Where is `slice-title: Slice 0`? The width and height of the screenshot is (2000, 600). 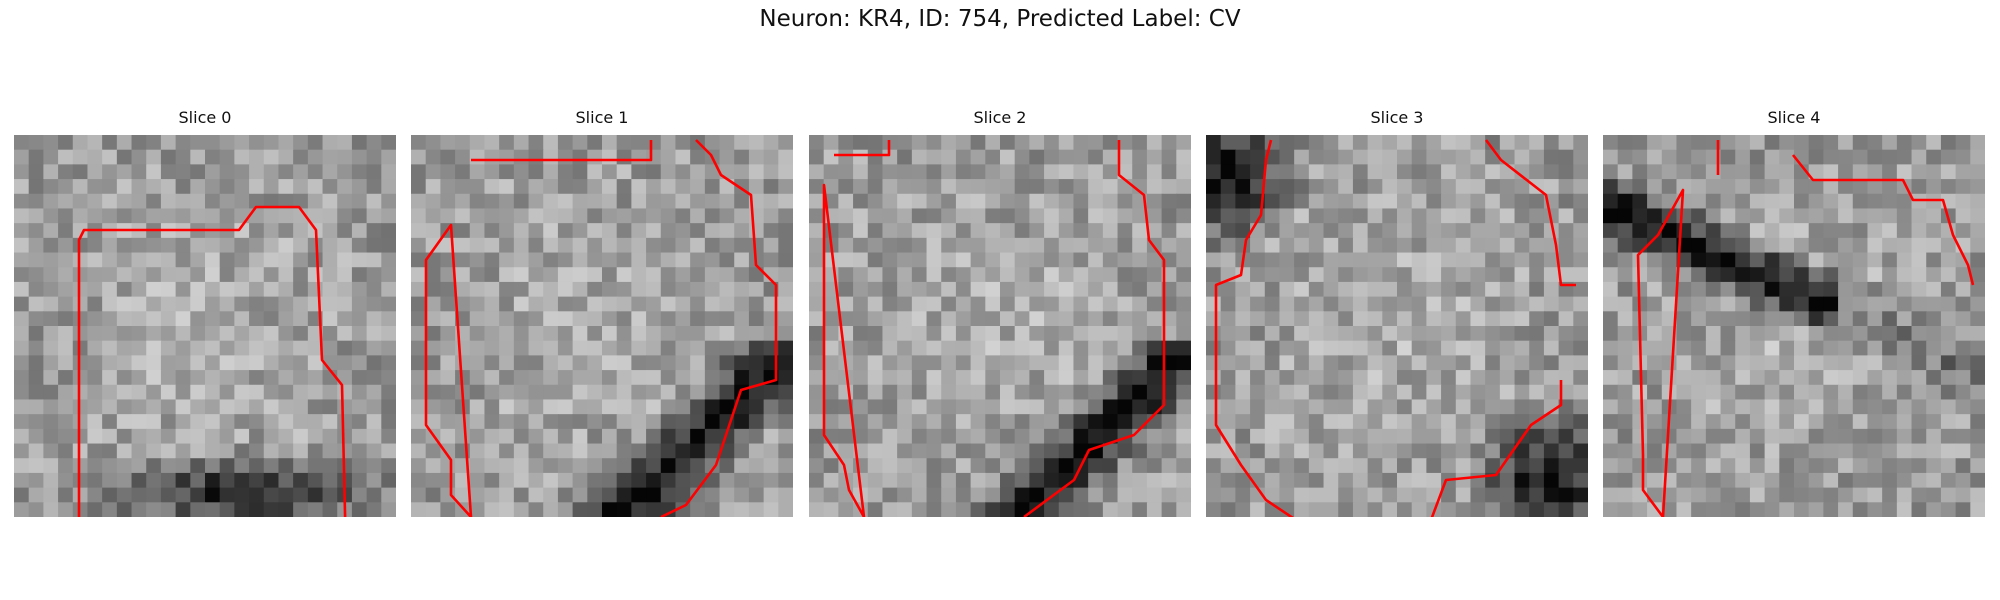
slice-title: Slice 0 is located at coordinates (205, 117).